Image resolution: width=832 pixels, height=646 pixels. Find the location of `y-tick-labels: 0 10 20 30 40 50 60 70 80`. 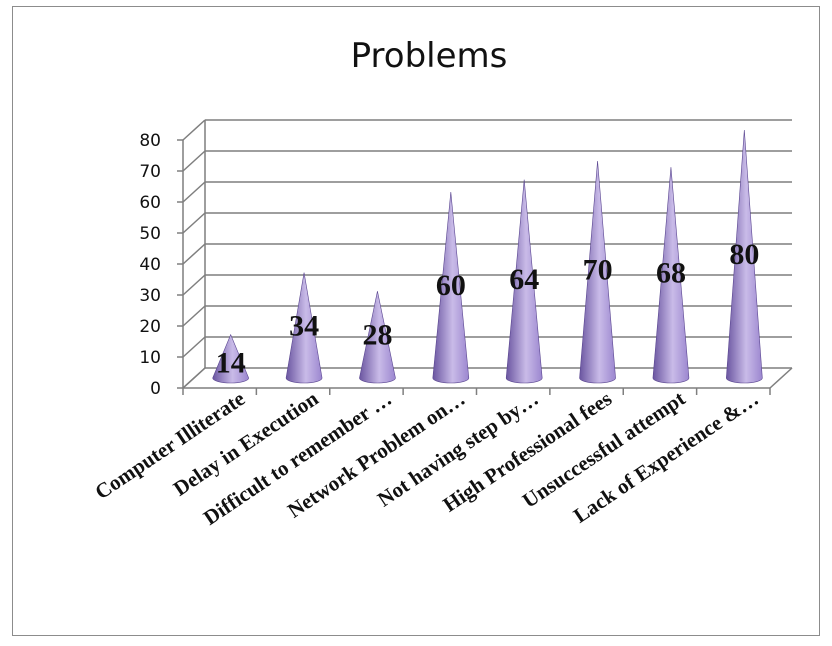

y-tick-labels: 0 10 20 30 40 50 60 70 80 is located at coordinates (150, 265).